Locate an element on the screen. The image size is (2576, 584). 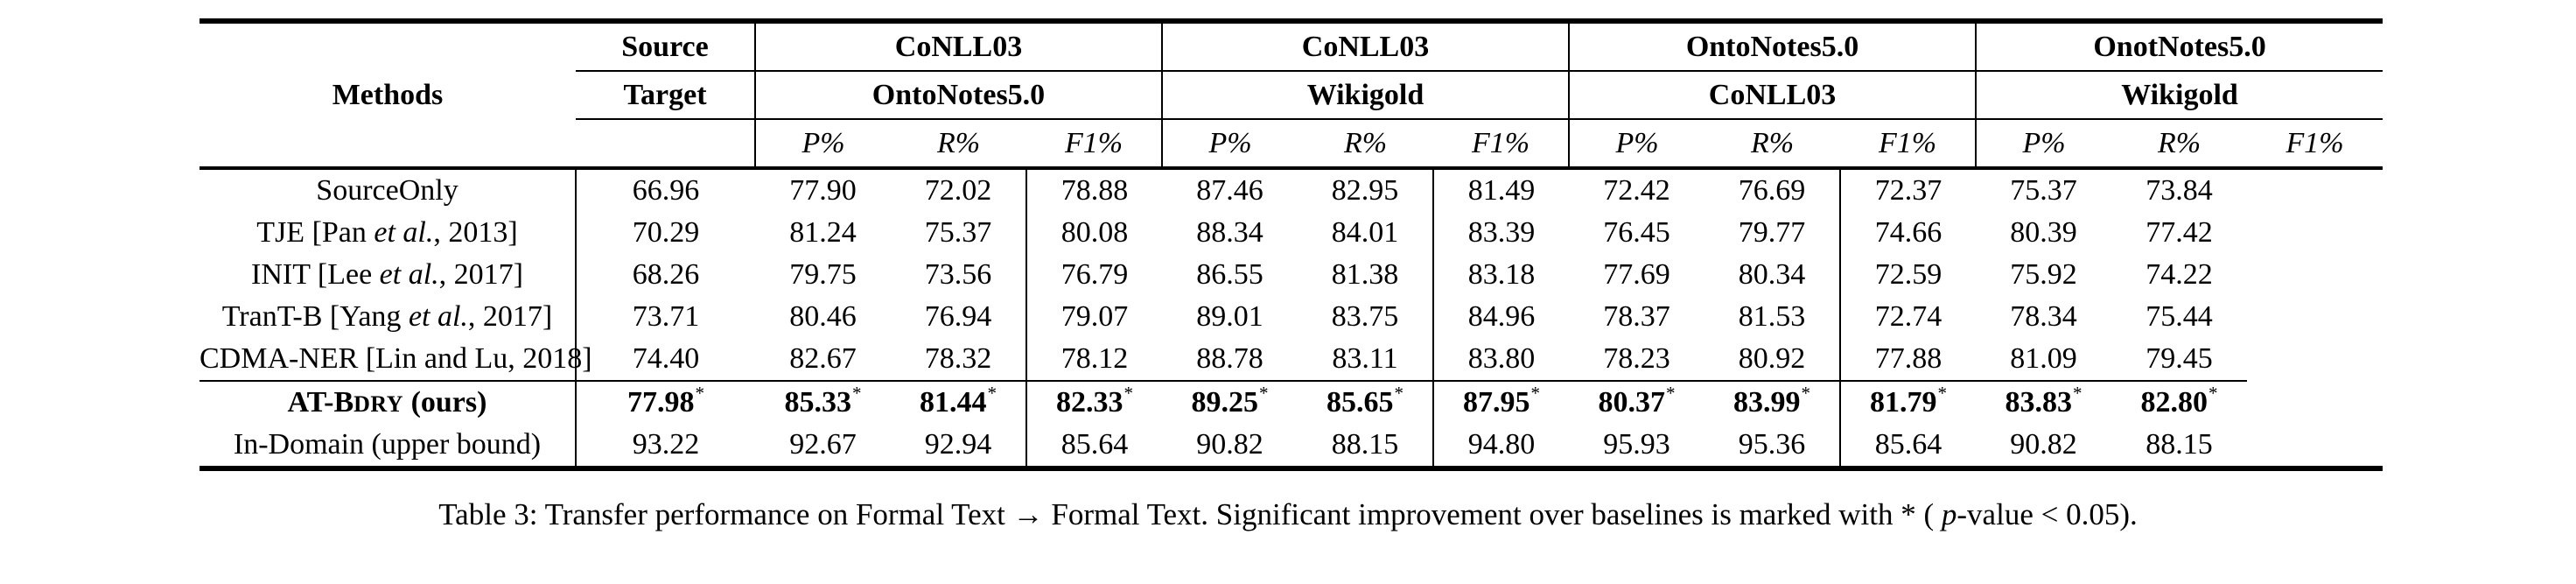
method-name-part: AT-B is located at coordinates (320, 402).